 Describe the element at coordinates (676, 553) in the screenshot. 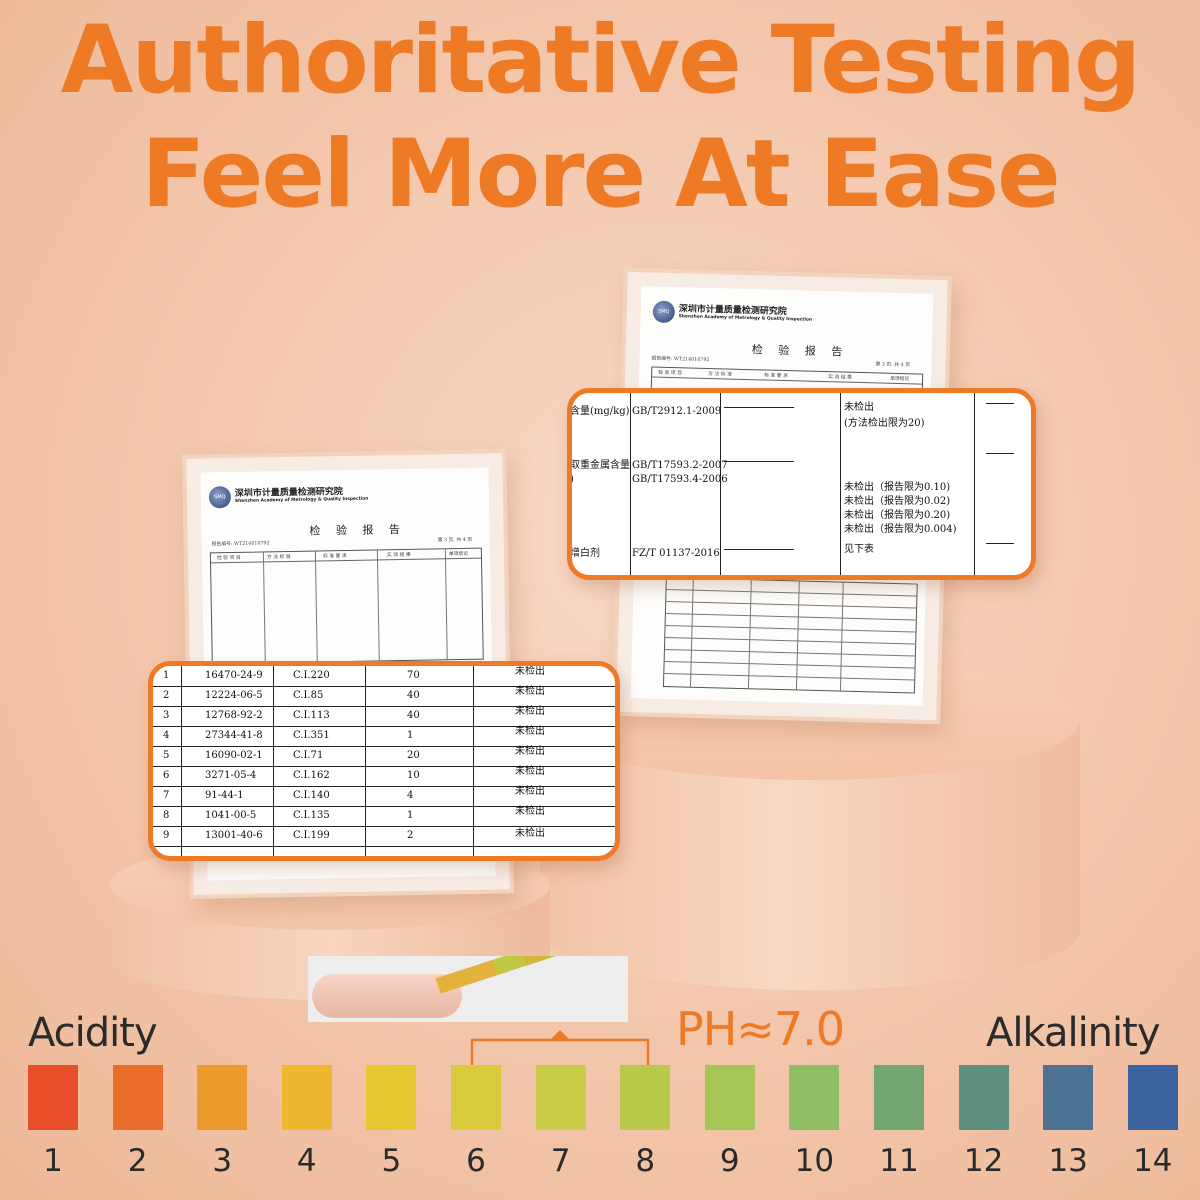

I see `test-method: FZ/T 01137-2016` at that location.